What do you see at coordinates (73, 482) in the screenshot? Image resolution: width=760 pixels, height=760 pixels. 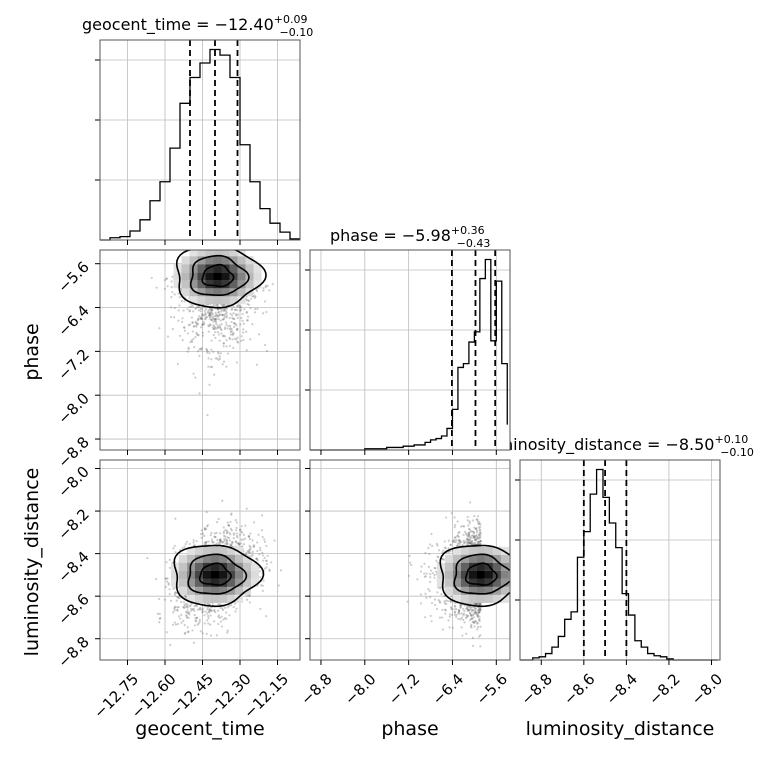 I see `y-tick-label: −8.0` at bounding box center [73, 482].